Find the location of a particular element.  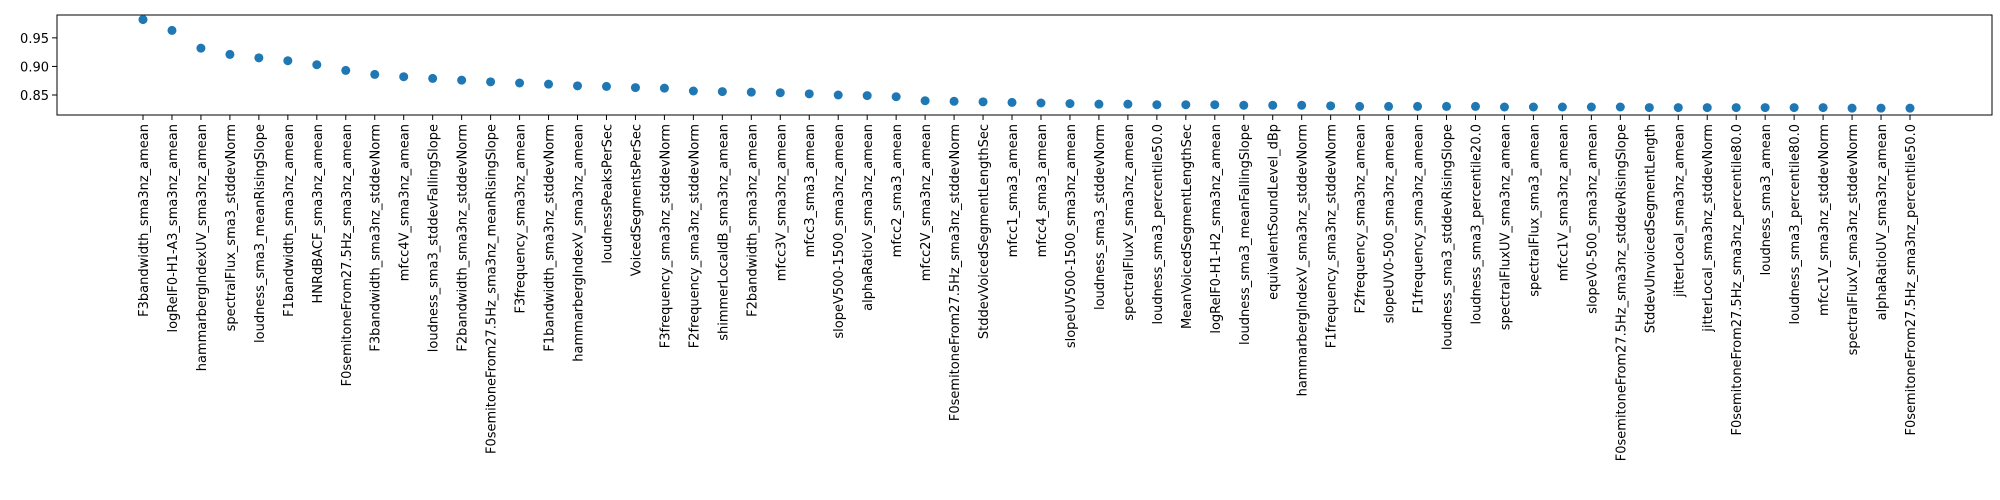

x-tick-label: F1frequency_sma3nz_stddevNorm is located at coordinates (1332, 236).